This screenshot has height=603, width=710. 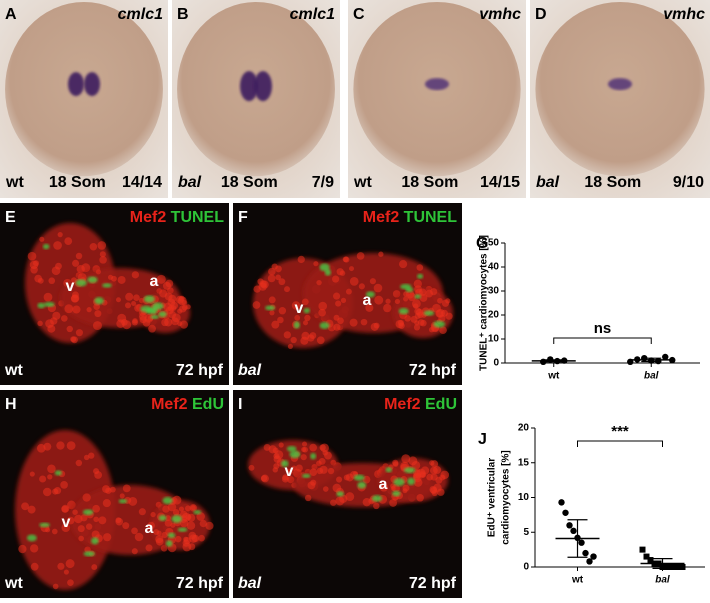 I want to click on stain-labels: Mef2 EdU, so click(x=187, y=404).